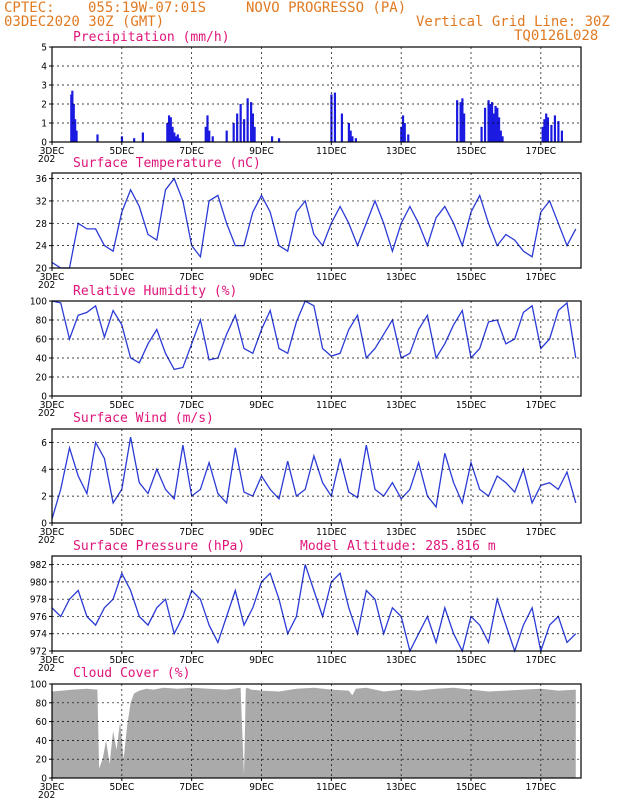  Describe the element at coordinates (331, 405) in the screenshot. I see `rh-xtick-label: 11DEC` at that location.